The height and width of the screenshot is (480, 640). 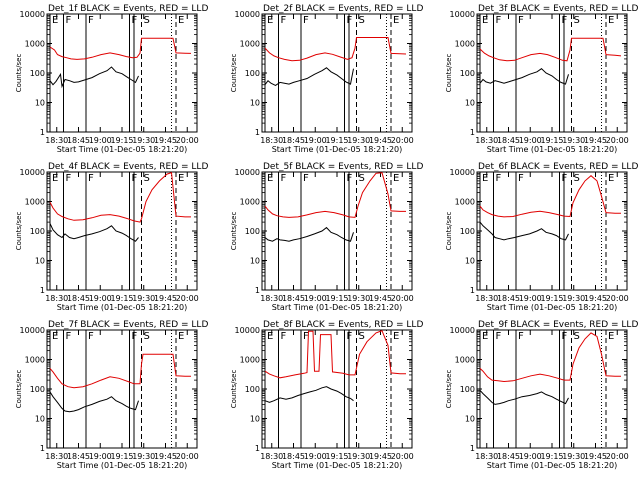 What do you see at coordinates (343, 9) in the screenshot?
I see `panel-title: Det_2f BLACK = Events, RED = LLD` at bounding box center [343, 9].